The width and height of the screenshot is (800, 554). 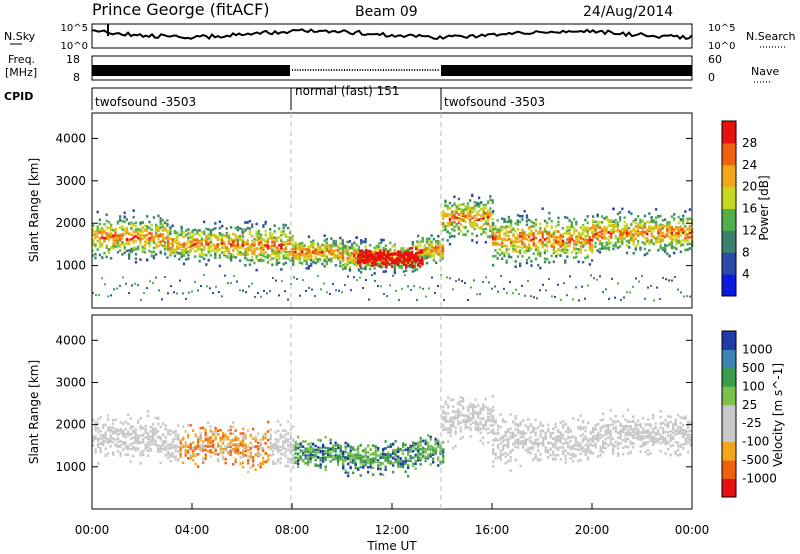 I want to click on cpid-segment-3: twofsound -3503, so click(x=494, y=102).